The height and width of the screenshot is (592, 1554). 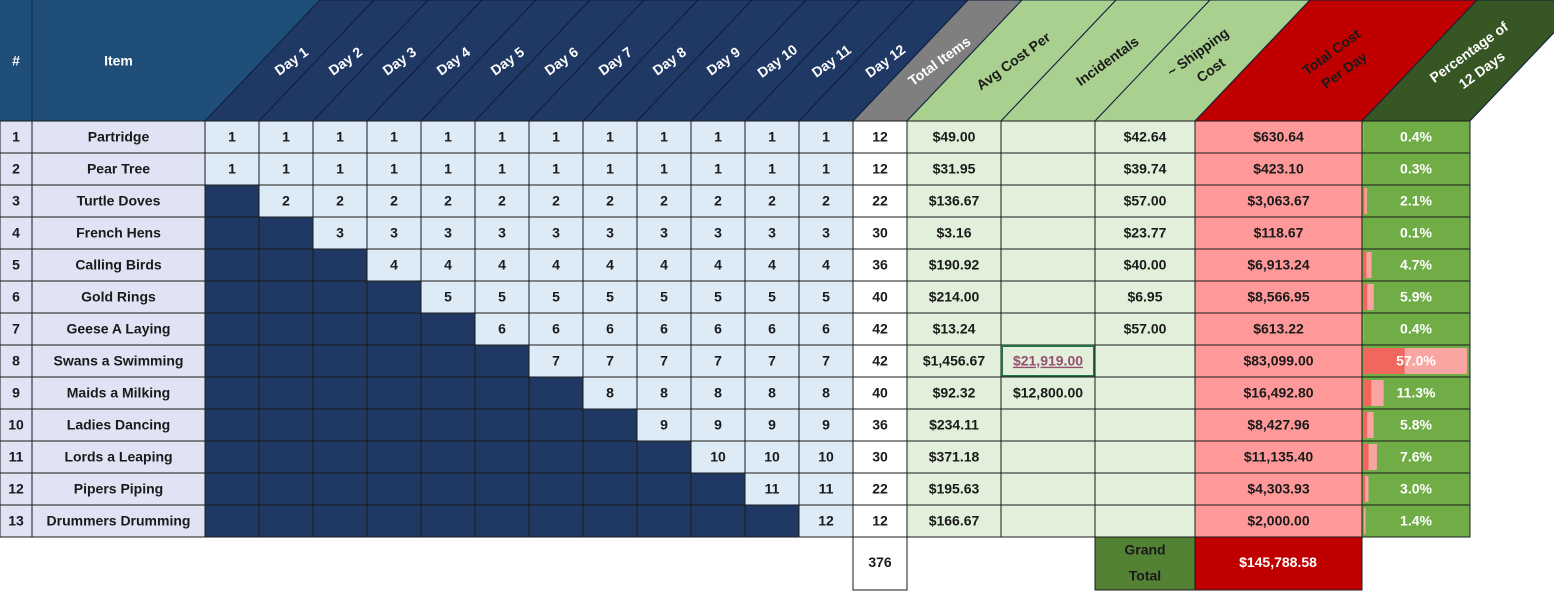 I want to click on percentage: 7.6%, so click(x=1416, y=457).